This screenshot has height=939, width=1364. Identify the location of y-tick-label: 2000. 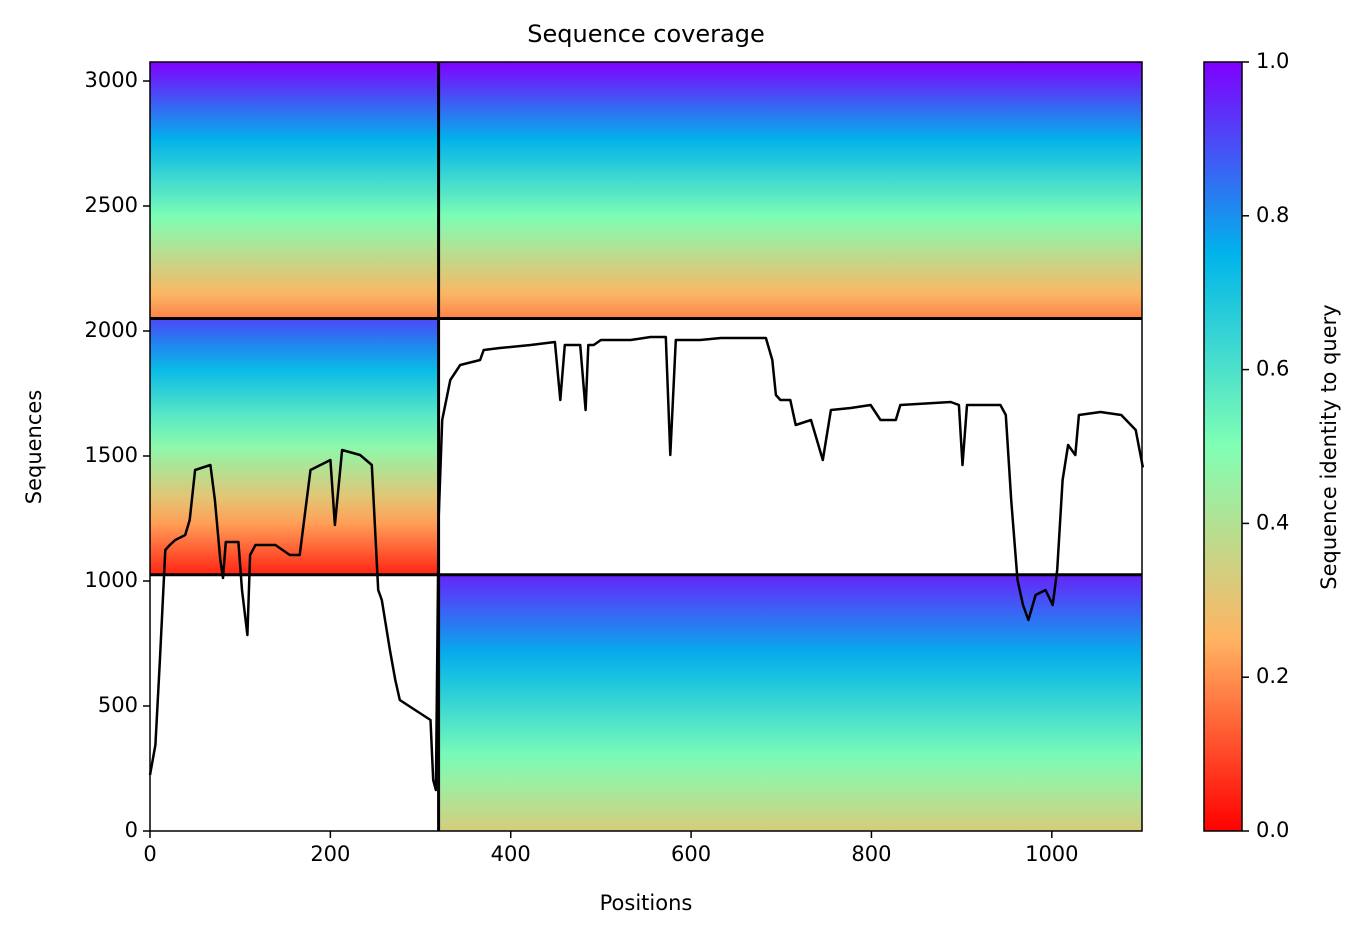
(111, 330).